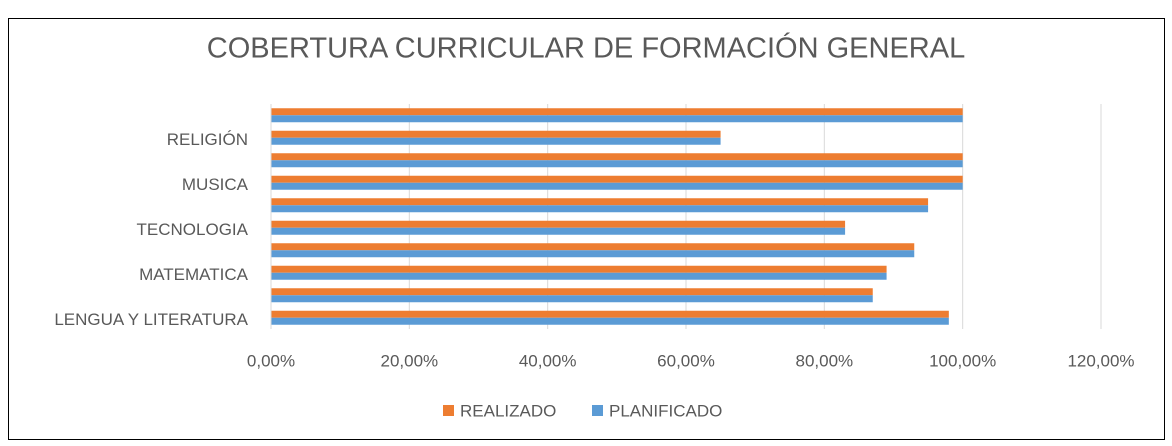 The image size is (1172, 446). I want to click on y-tick-label: MATEMATICA, so click(194, 274).